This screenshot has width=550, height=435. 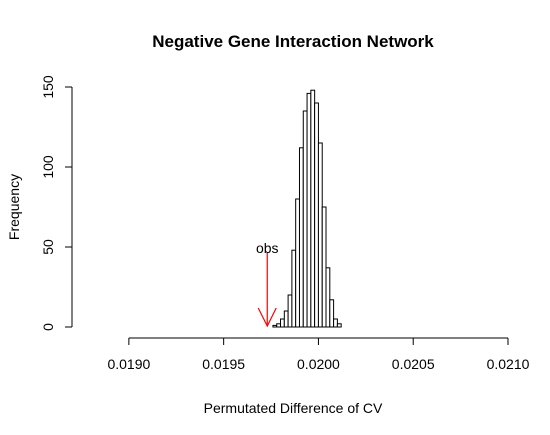 What do you see at coordinates (128, 364) in the screenshot?
I see `x-tick-label: 0.0190` at bounding box center [128, 364].